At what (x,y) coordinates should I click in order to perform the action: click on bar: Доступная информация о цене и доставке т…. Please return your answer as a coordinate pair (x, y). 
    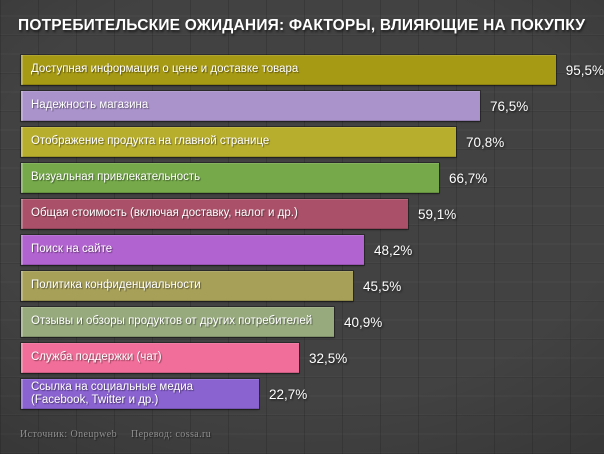
    Looking at the image, I should click on (288, 70).